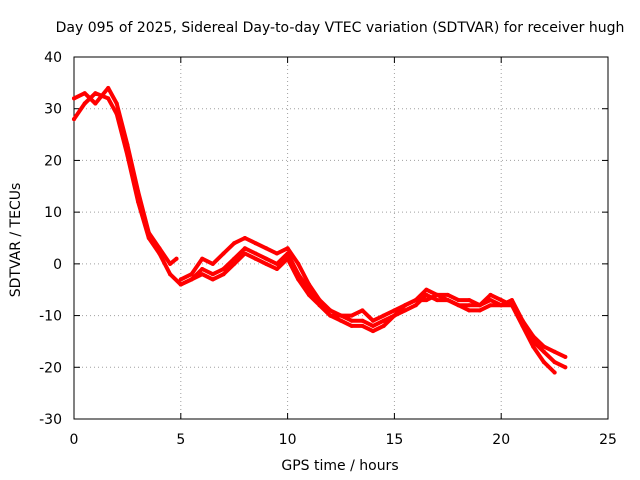 This screenshot has width=640, height=480. I want to click on y-tick-label: -30, so click(50, 420).